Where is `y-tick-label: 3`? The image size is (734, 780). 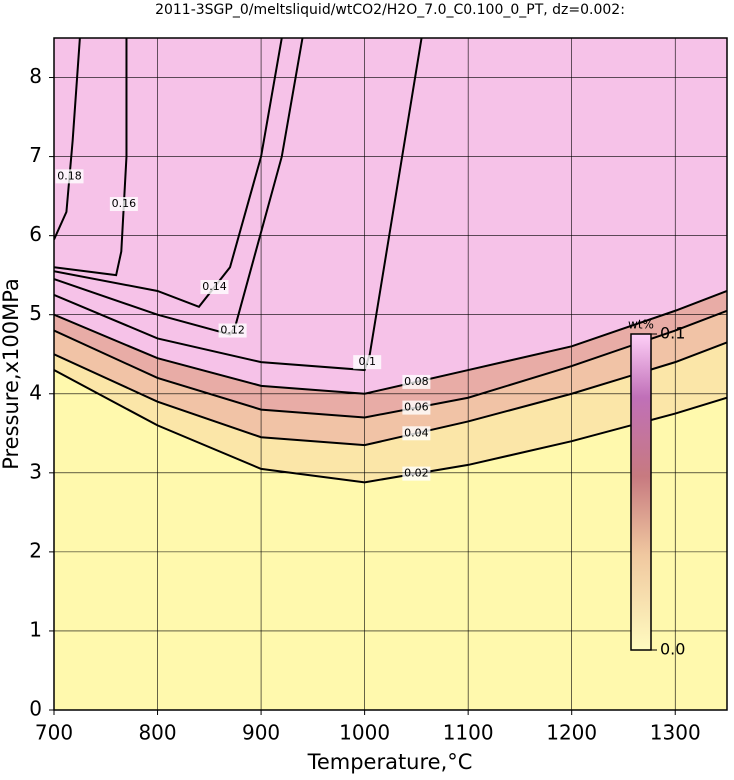
y-tick-label: 3 is located at coordinates (35, 471).